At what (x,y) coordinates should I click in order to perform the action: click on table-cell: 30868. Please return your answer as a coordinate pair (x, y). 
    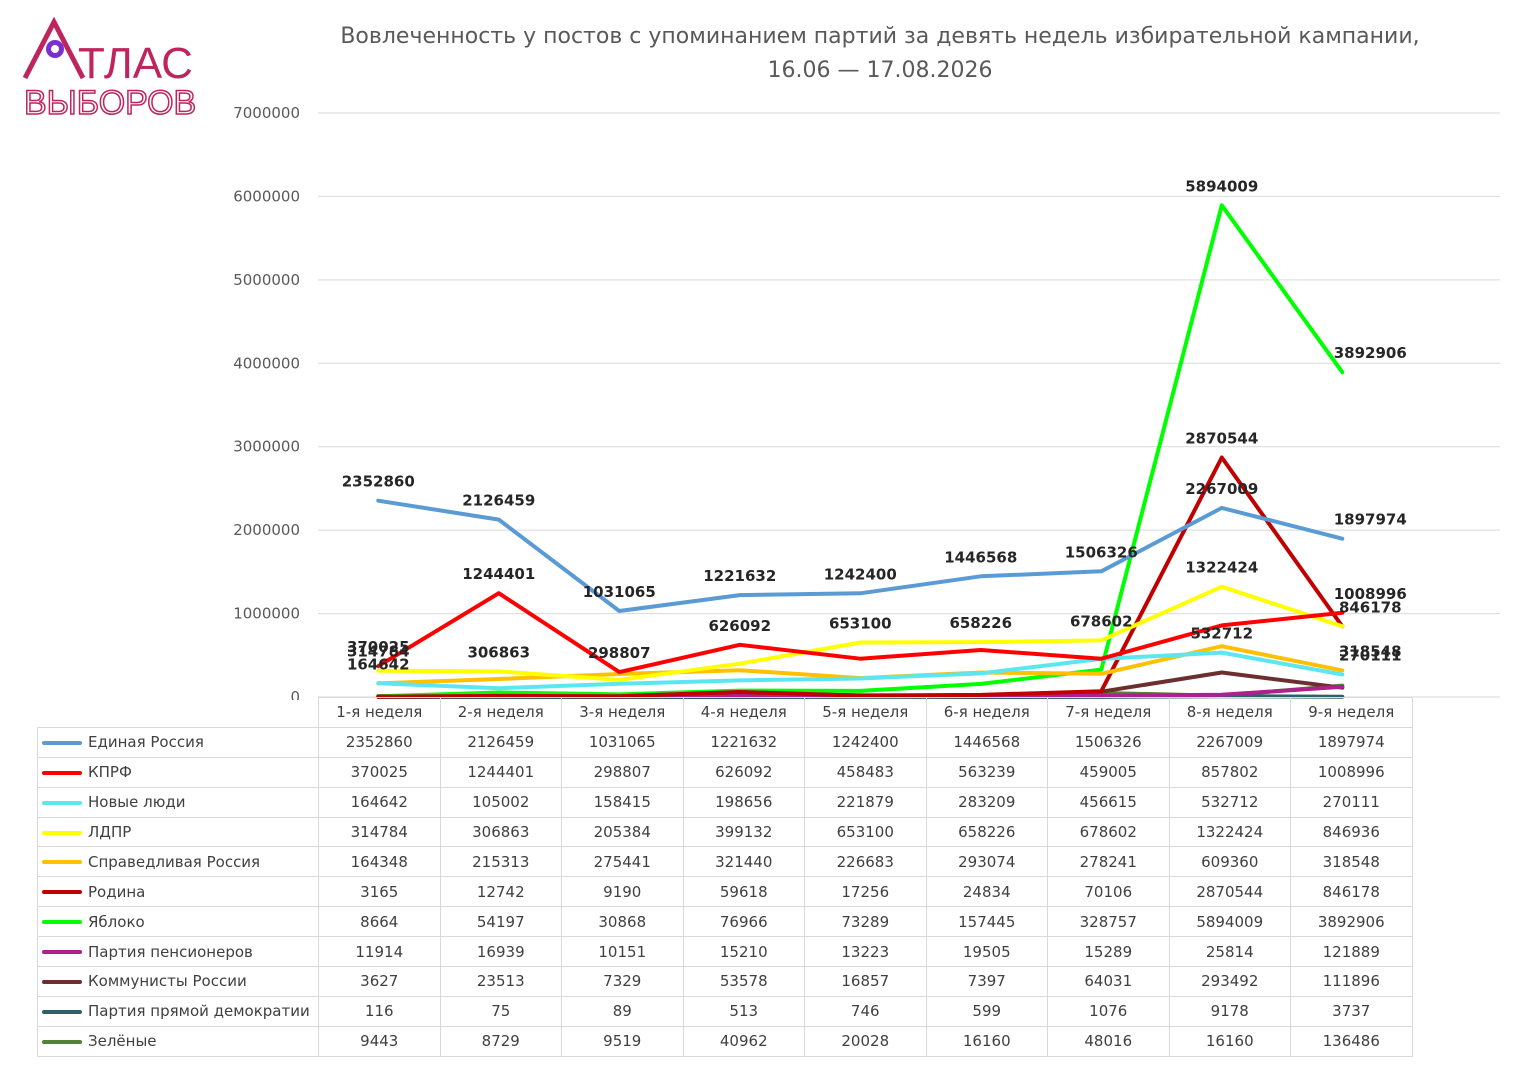
    Looking at the image, I should click on (622, 922).